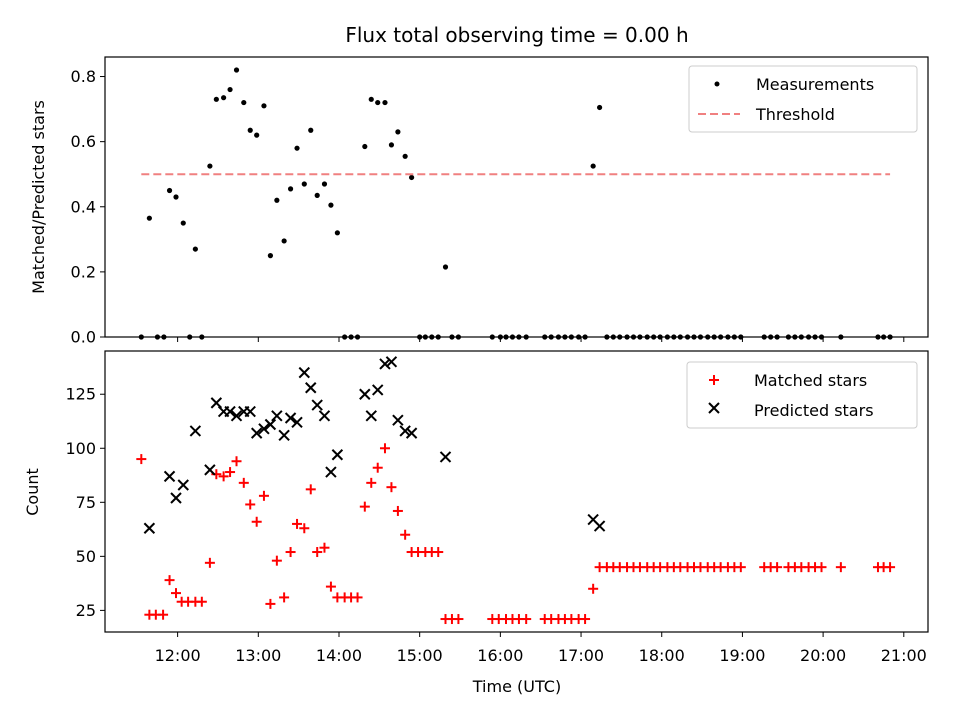 The height and width of the screenshot is (720, 960). I want to click on x-tick-label: 20:00, so click(823, 655).